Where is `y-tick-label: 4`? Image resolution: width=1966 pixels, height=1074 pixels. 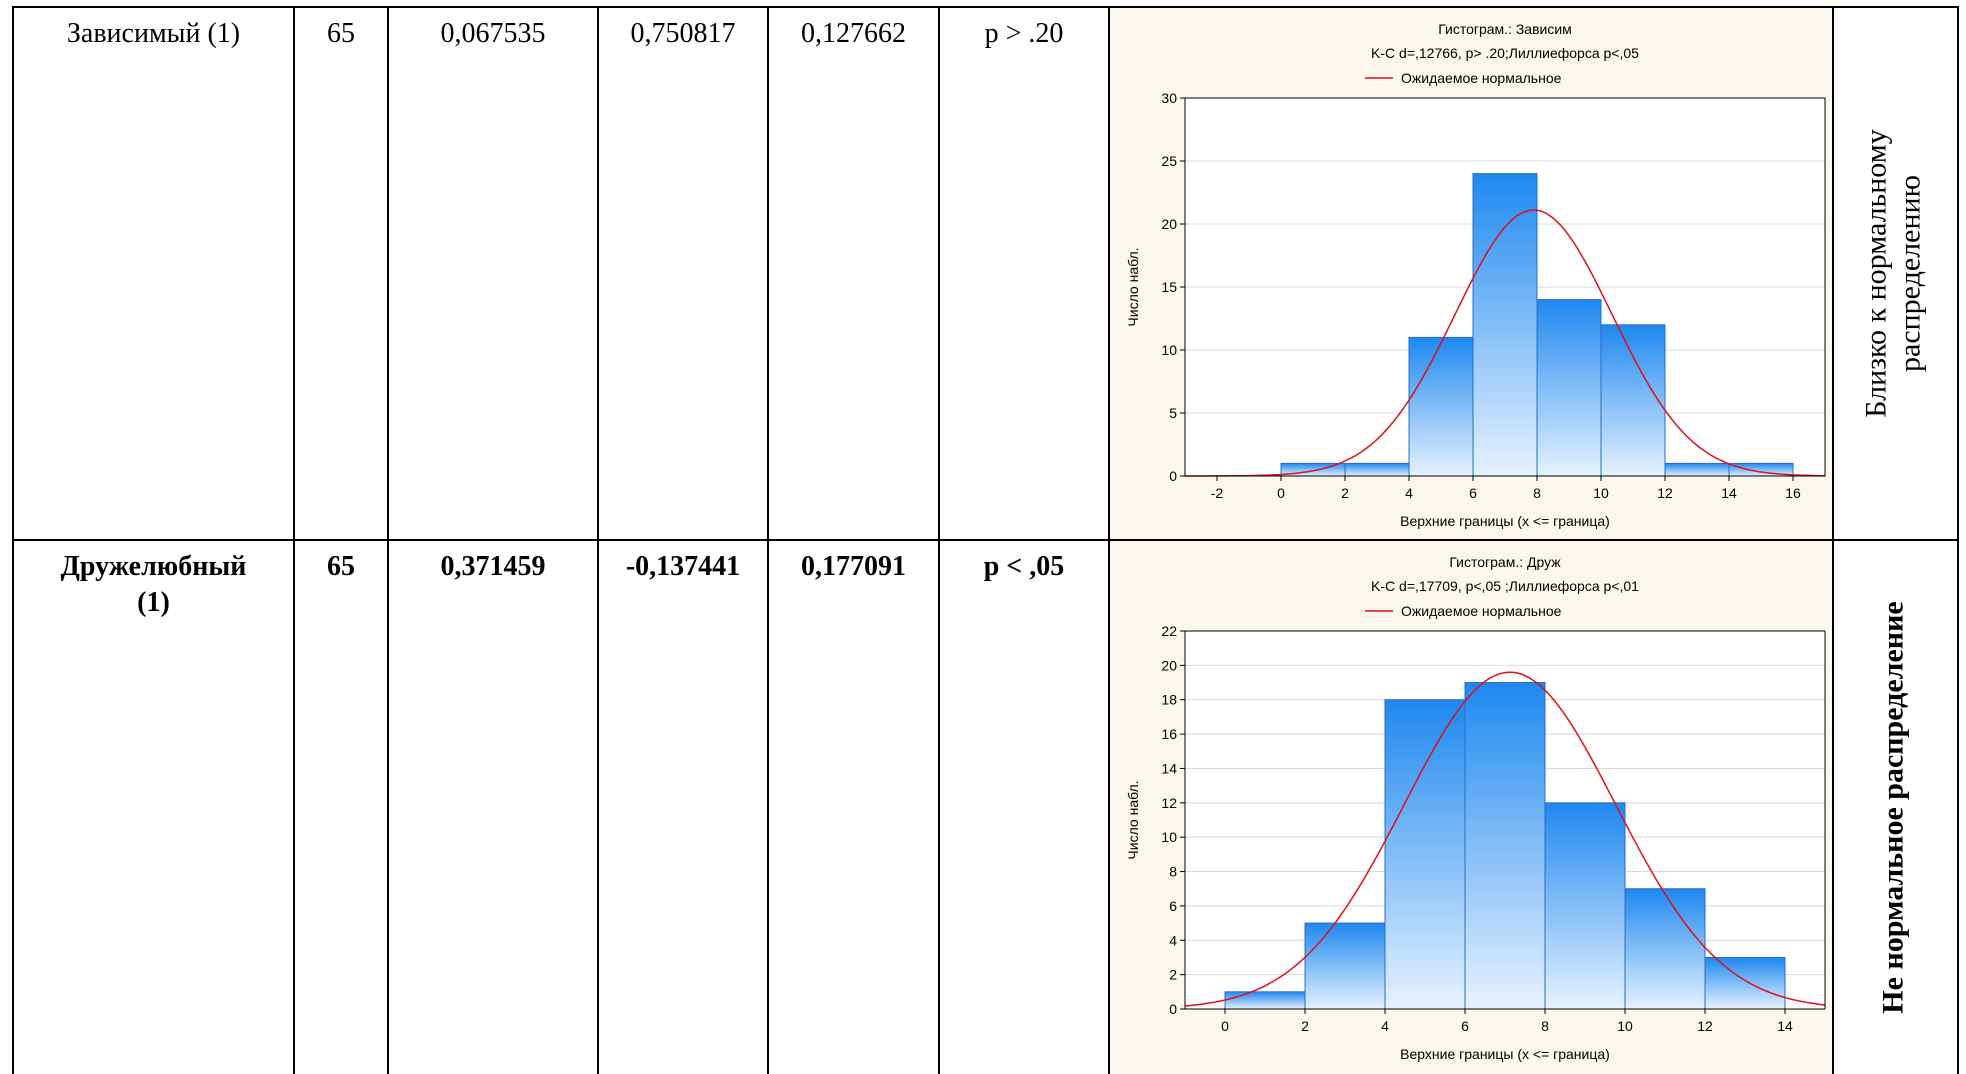
y-tick-label: 4 is located at coordinates (1173, 940).